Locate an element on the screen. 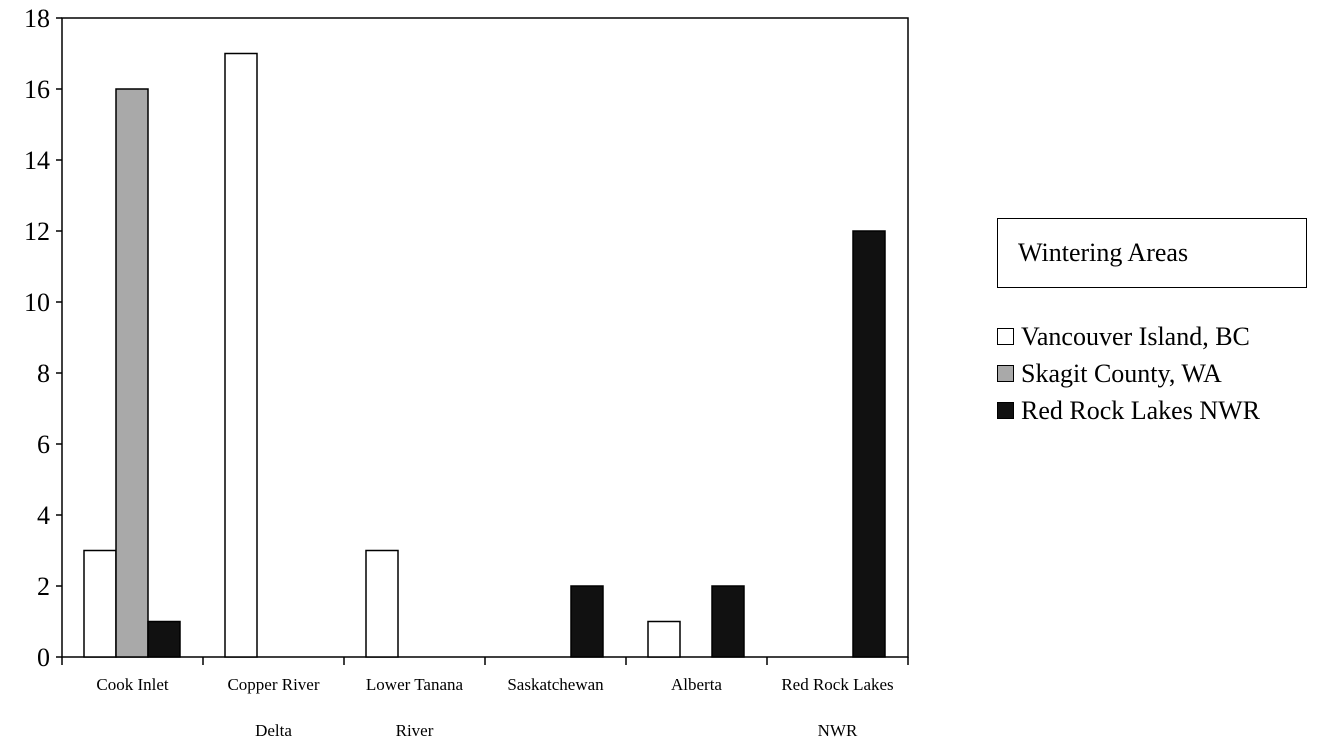  x-tick-label: NWR is located at coordinates (838, 730).